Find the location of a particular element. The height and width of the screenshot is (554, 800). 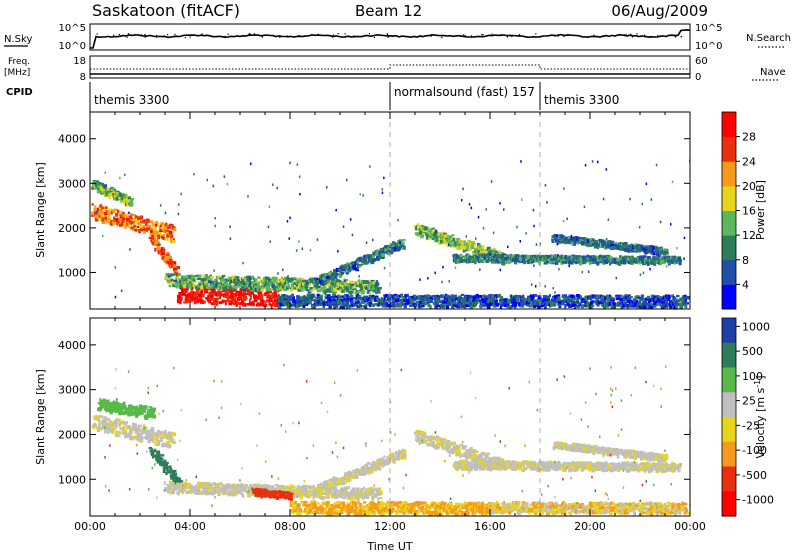

colorbar-tick-label: 4 is located at coordinates (745, 284).